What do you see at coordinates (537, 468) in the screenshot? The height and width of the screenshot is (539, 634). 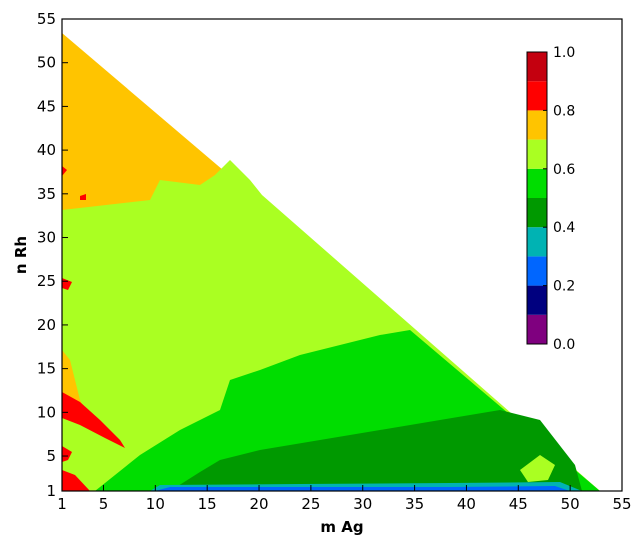 I see `region-0.6-0.7-patch` at bounding box center [537, 468].